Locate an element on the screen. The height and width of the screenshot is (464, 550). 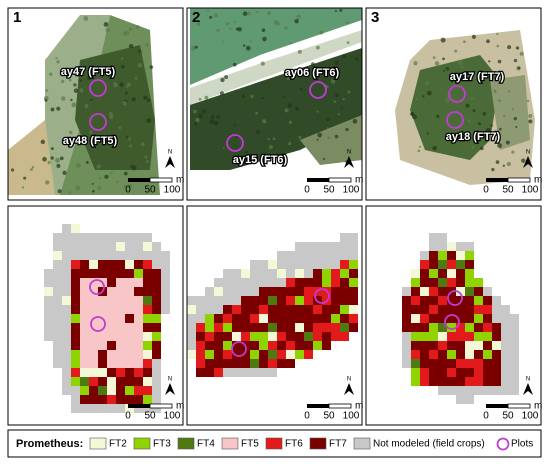
scale-bar-label: 0 is located at coordinates (486, 190).